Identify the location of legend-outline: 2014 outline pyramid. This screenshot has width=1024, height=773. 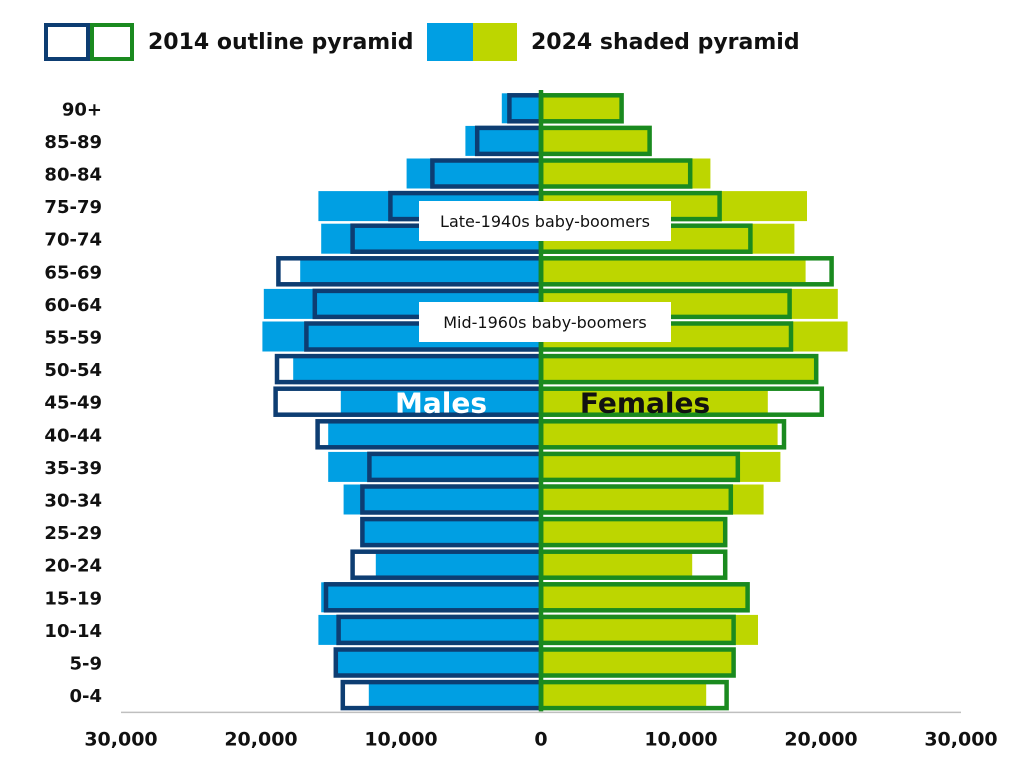
(229, 42).